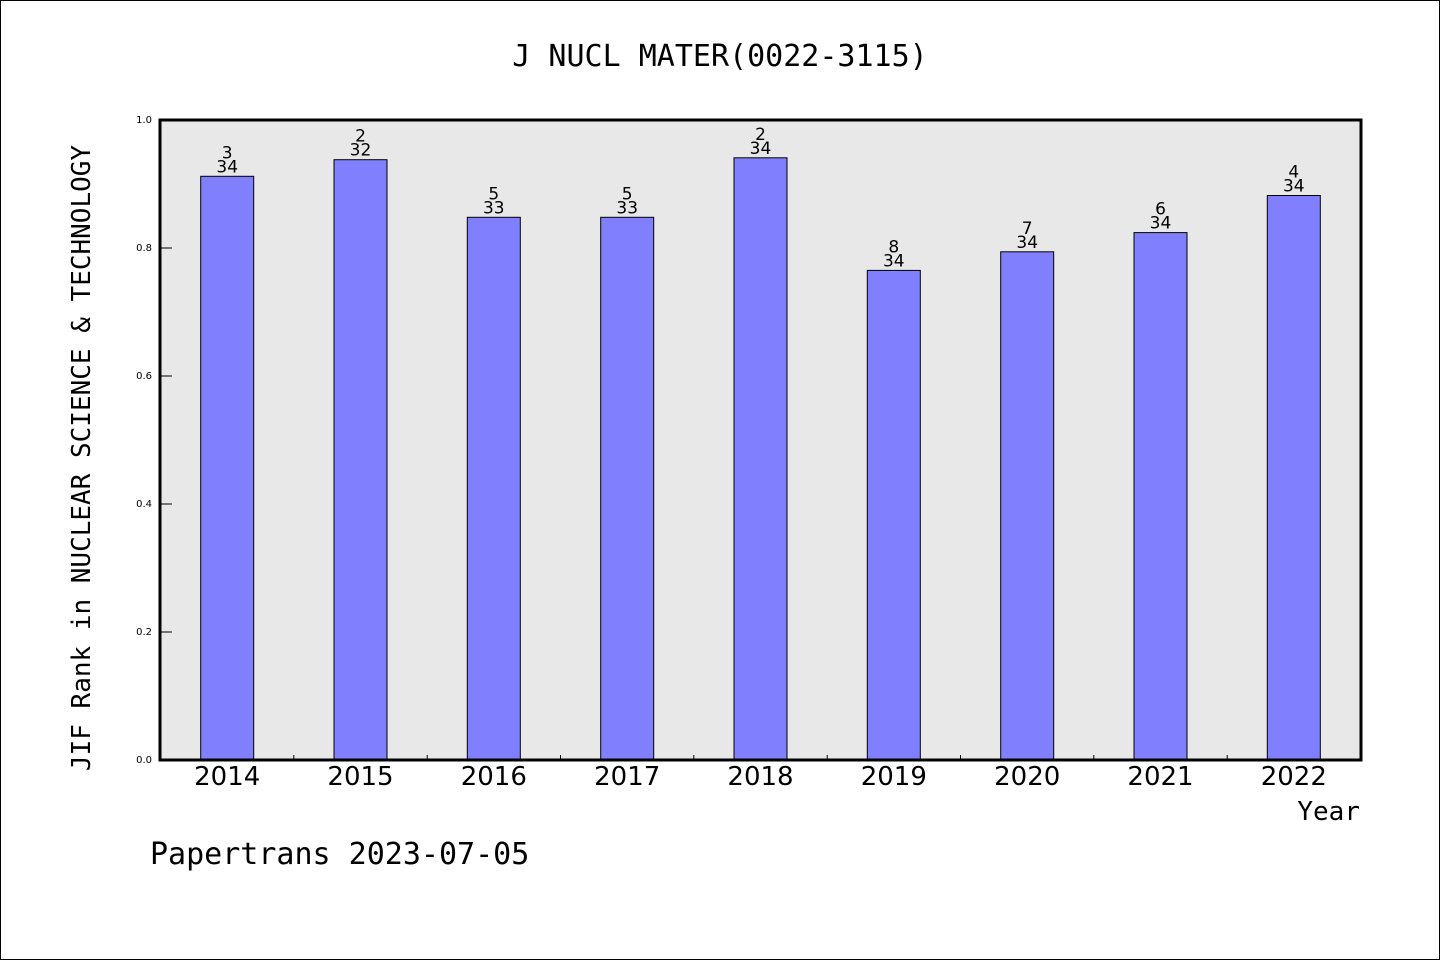 Image resolution: width=1440 pixels, height=960 pixels. I want to click on y-tick-label: 0.0, so click(144, 760).